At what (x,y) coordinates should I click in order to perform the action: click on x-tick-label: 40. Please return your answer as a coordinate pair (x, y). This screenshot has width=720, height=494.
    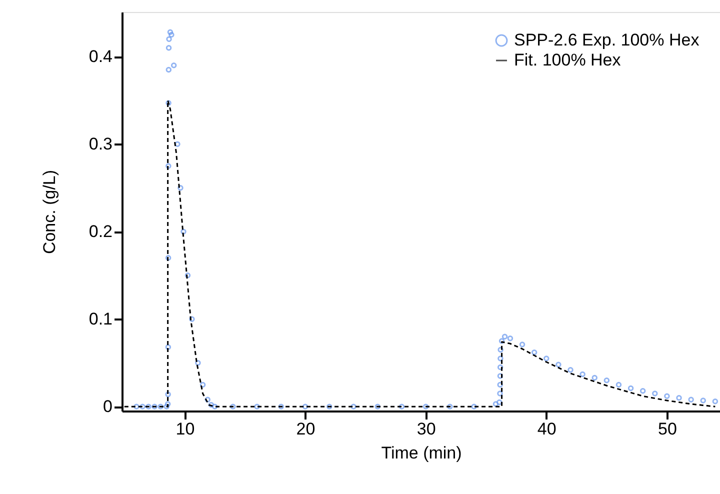
    Looking at the image, I should click on (546, 429).